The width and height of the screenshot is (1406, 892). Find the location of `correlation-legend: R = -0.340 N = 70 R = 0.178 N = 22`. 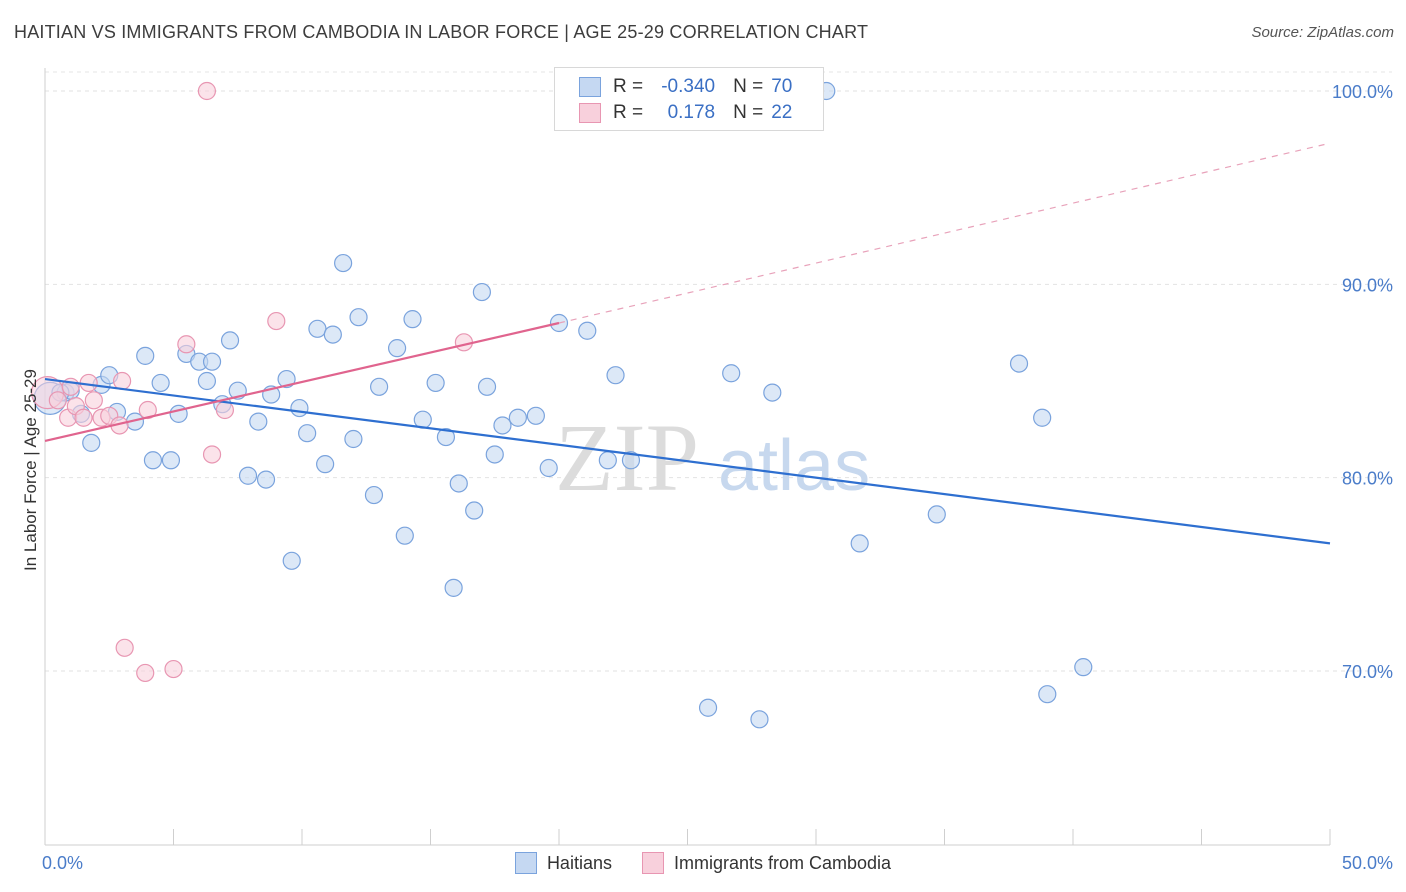

correlation-legend: R = -0.340 N = 70 R = 0.178 N = 22 is located at coordinates (689, 99).